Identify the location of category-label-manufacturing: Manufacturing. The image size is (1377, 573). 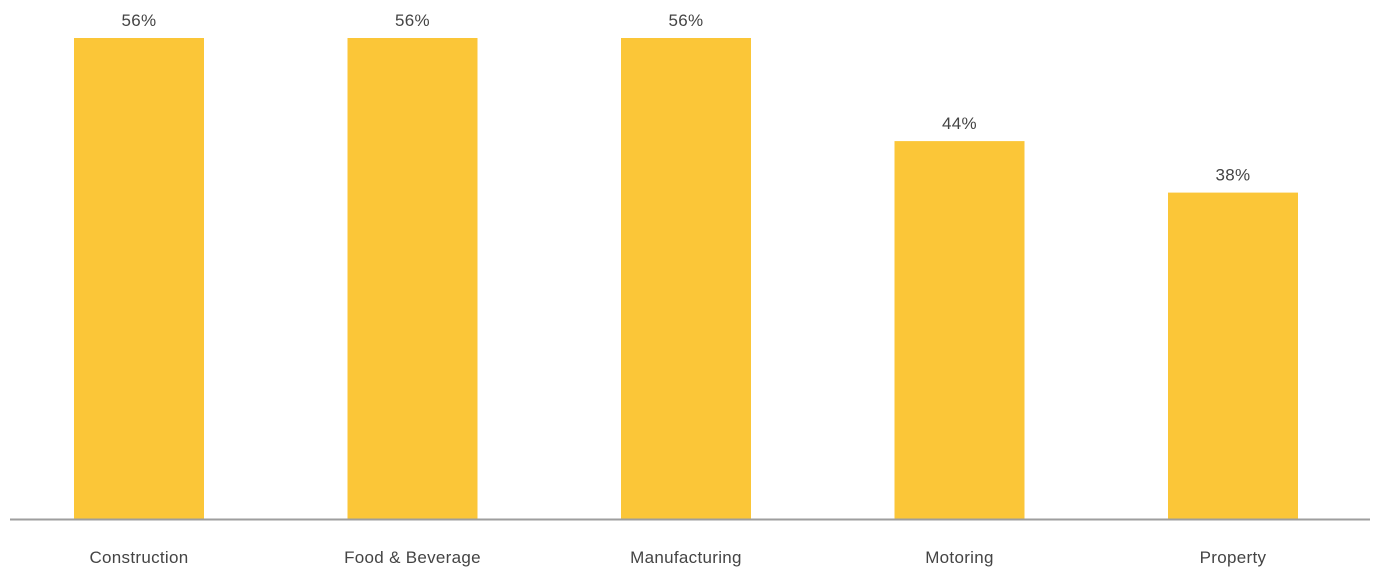
(686, 557).